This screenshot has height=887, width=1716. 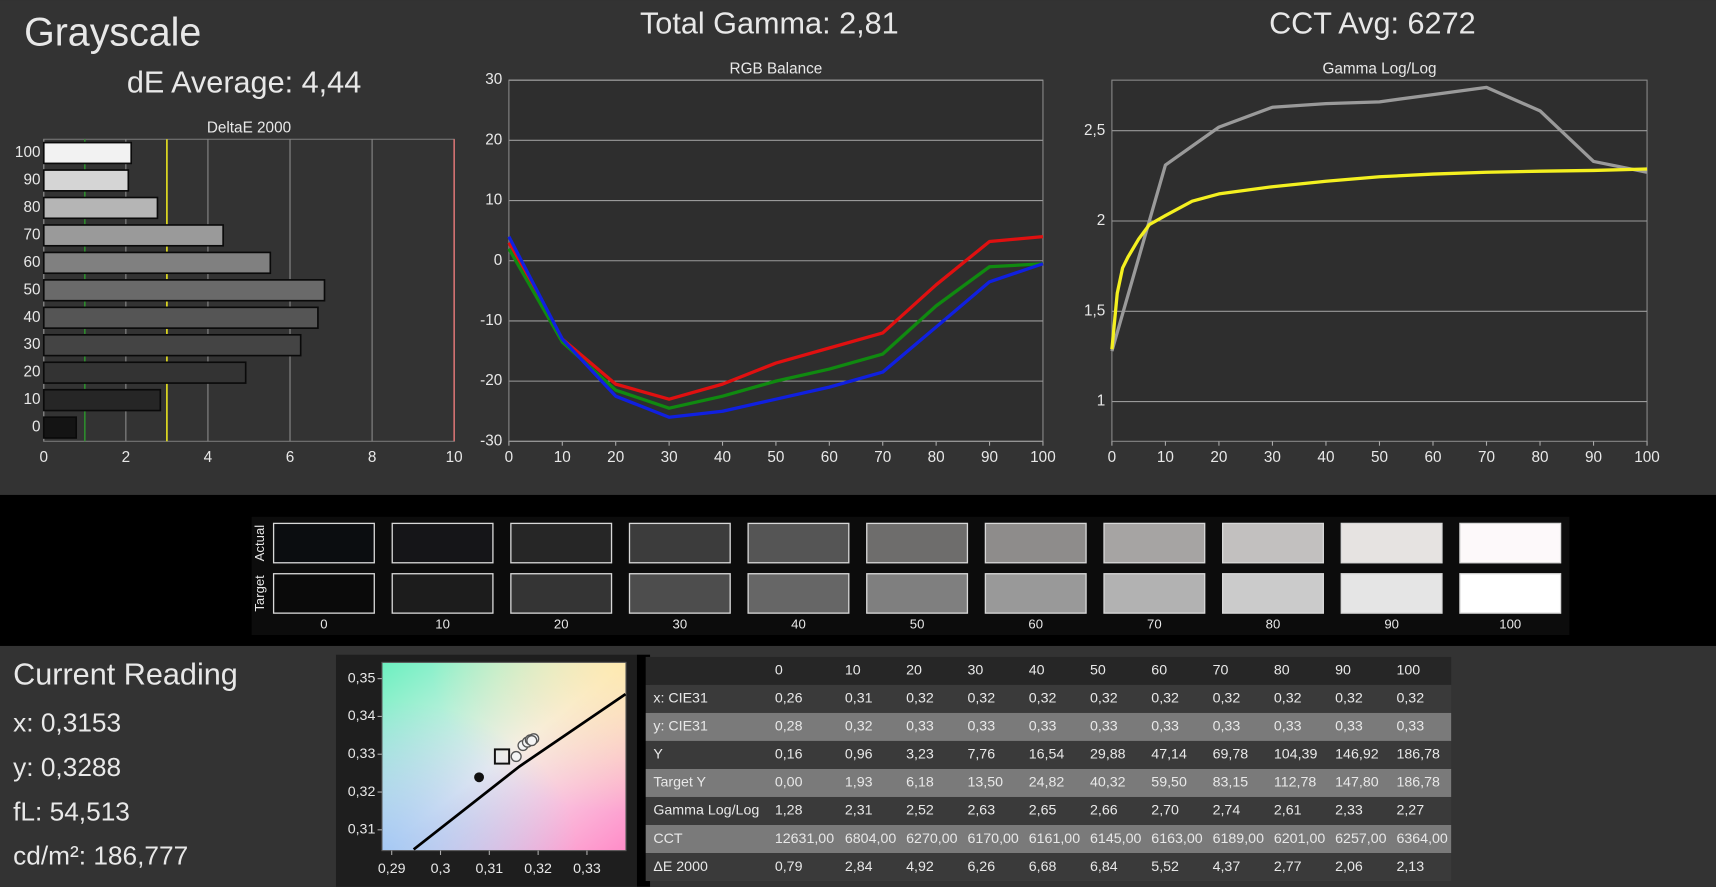 I want to click on table-cell: 6189,00, so click(x=1238, y=839).